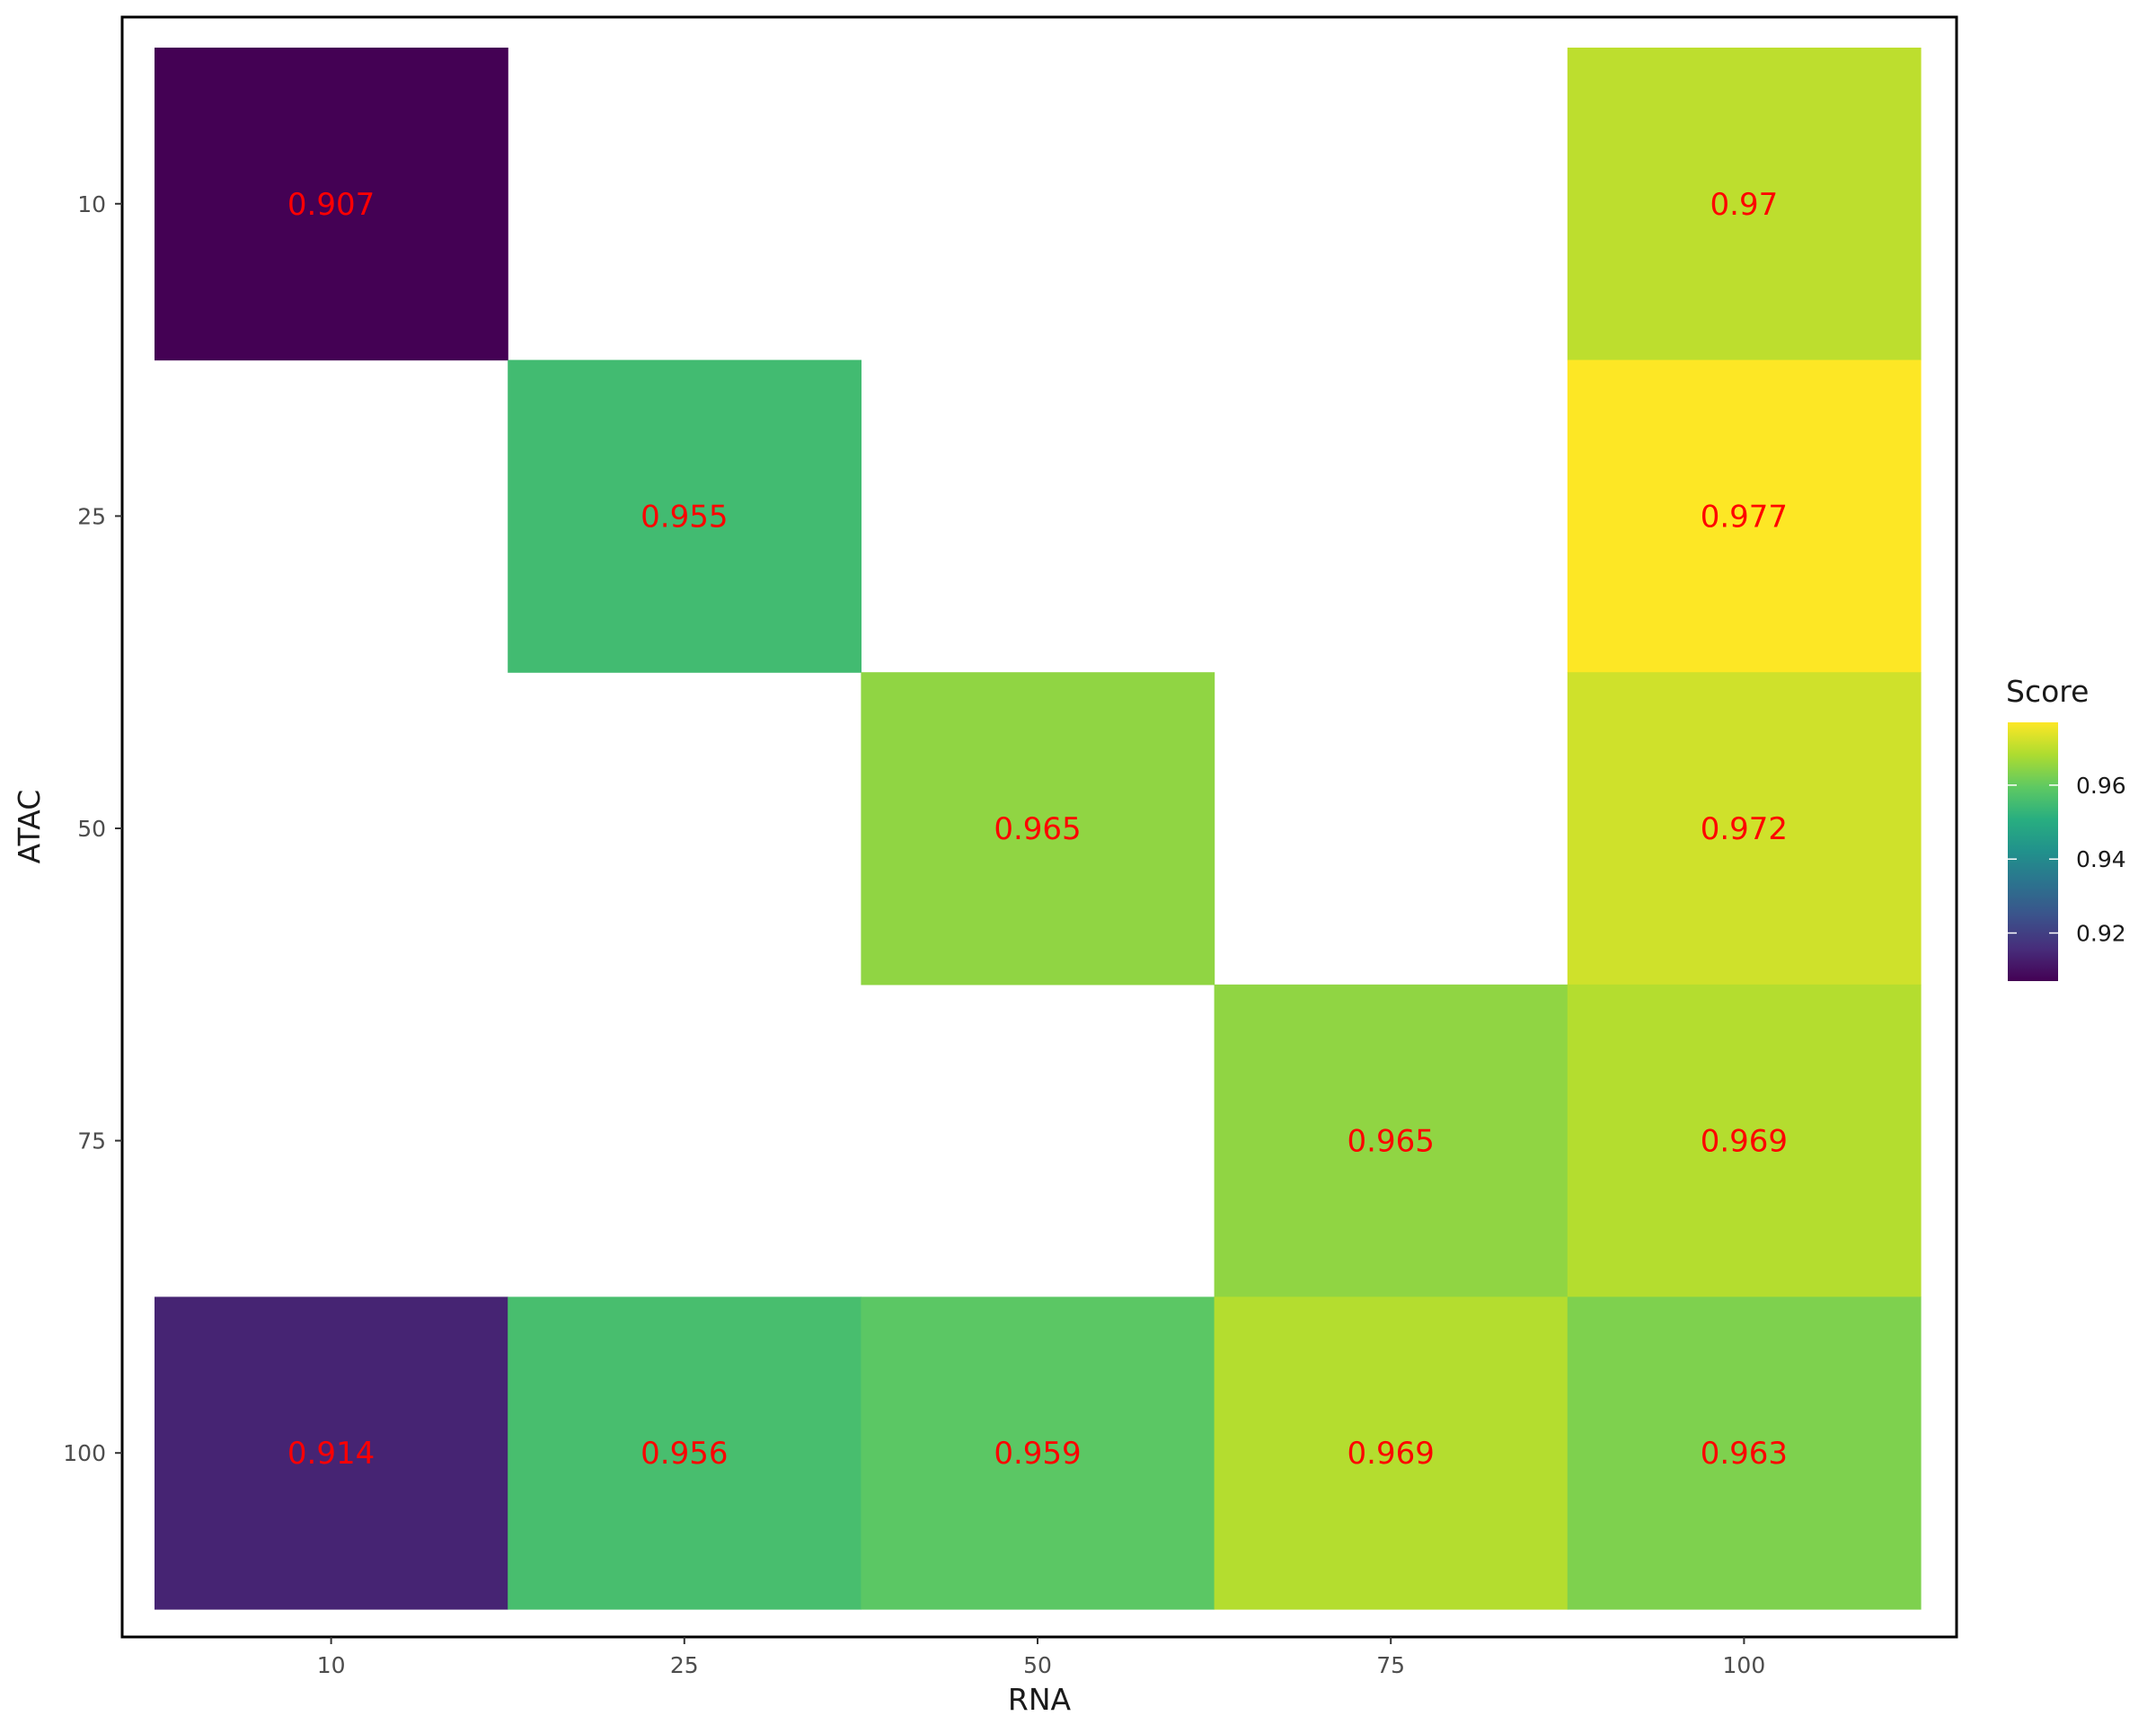 This screenshot has height=1725, width=2156. I want to click on cell-value-label: 0.956, so click(684, 1454).